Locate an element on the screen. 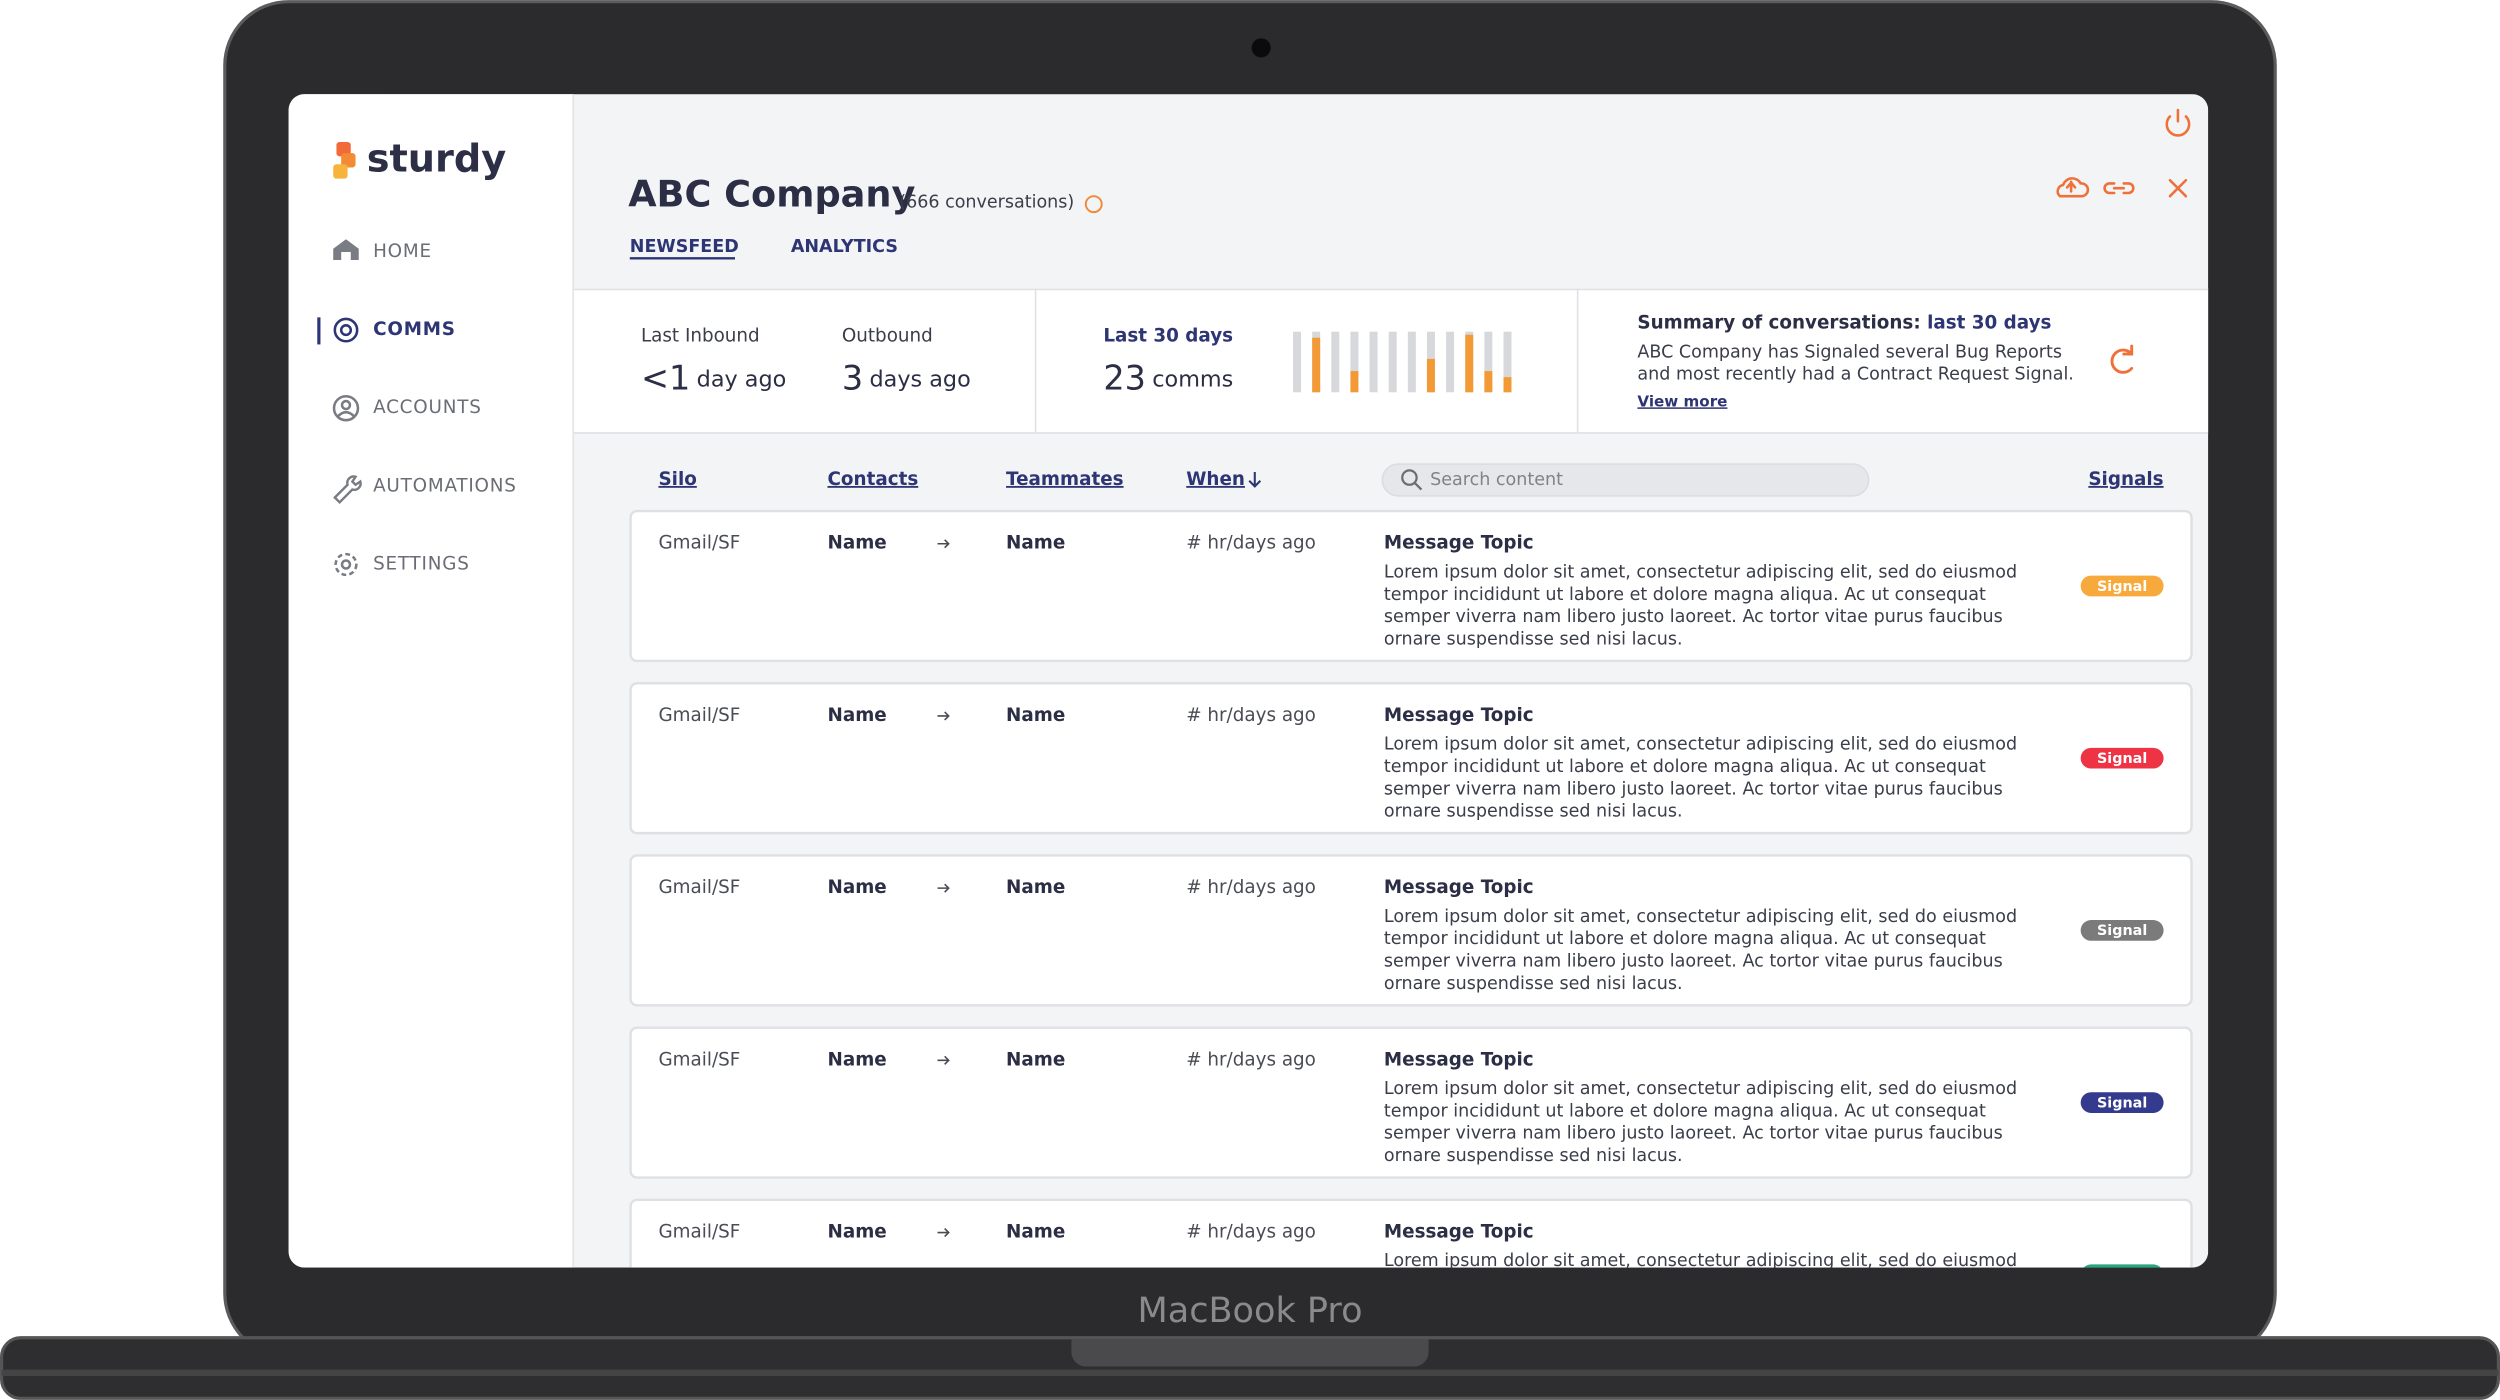 This screenshot has height=1400, width=2500. nav-item: COMMS is located at coordinates (414, 329).